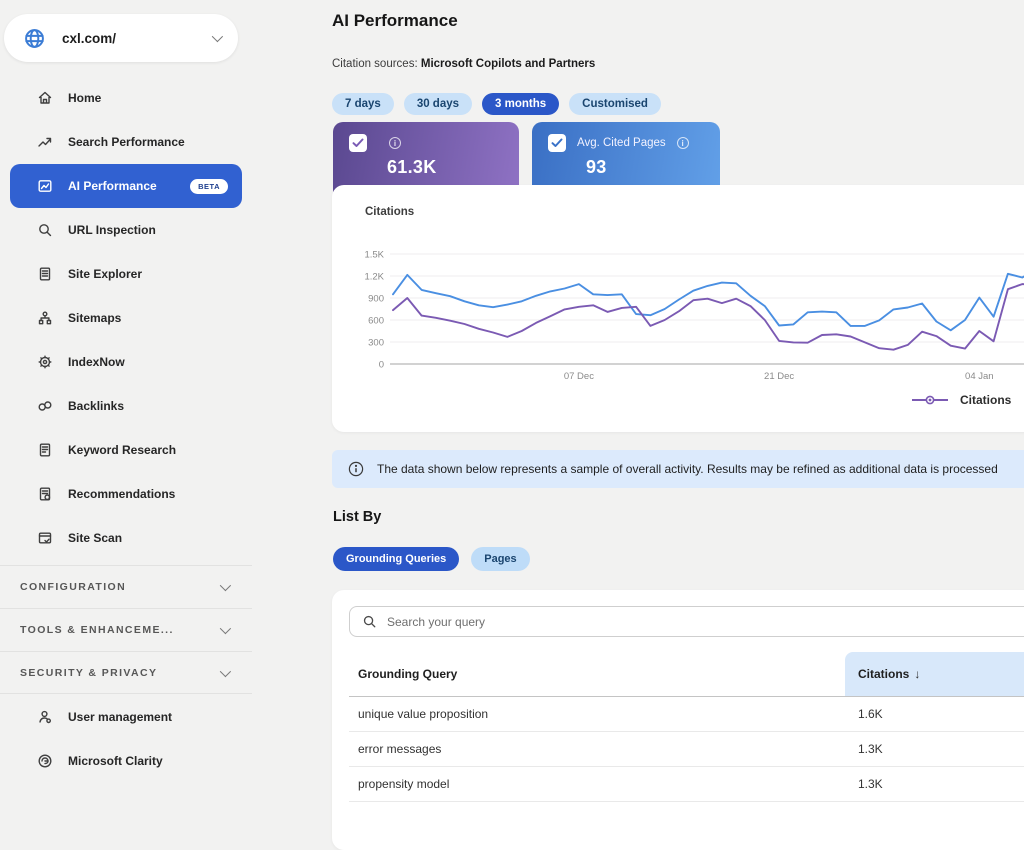 The height and width of the screenshot is (850, 1024). I want to click on svg-text: 07 Dec, so click(579, 376).